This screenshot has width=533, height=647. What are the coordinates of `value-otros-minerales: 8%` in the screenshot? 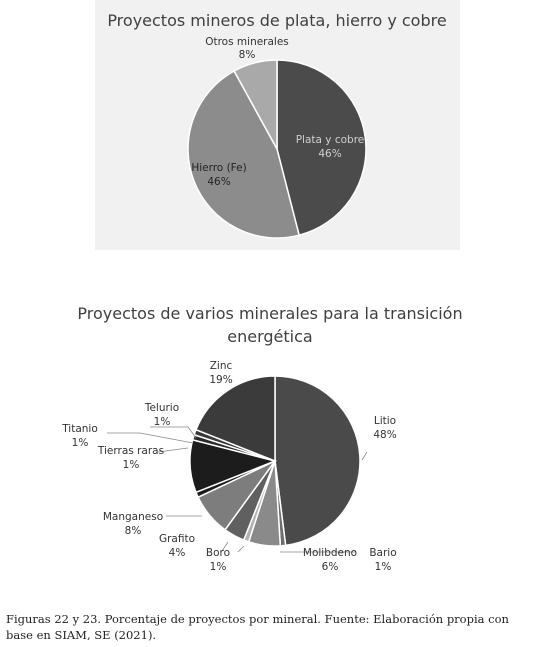 It's located at (247, 55).